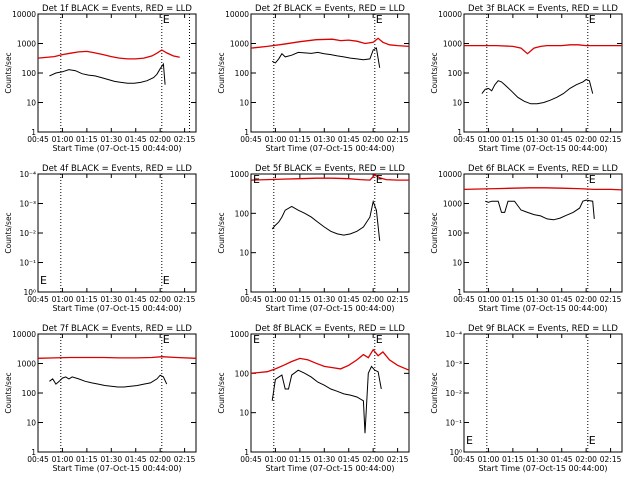  What do you see at coordinates (87, 299) in the screenshot?
I see `x-tick-label: 01:15` at bounding box center [87, 299].